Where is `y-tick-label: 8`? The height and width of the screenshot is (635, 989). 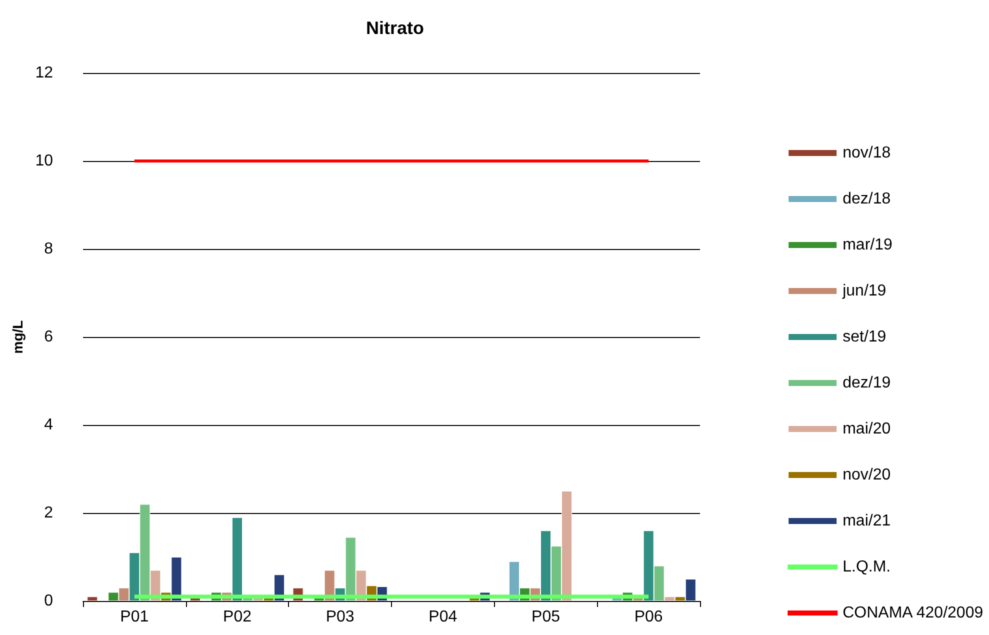
y-tick-label: 8 is located at coordinates (49, 249).